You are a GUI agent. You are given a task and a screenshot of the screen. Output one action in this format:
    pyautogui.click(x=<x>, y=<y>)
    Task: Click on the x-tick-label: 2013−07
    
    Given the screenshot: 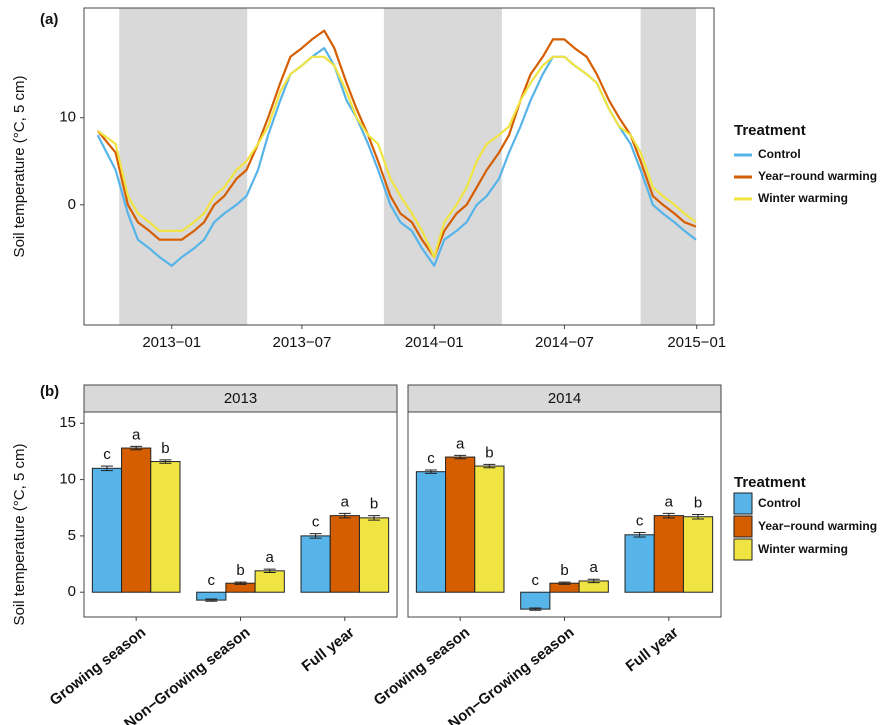 What is the action you would take?
    pyautogui.click(x=301, y=342)
    